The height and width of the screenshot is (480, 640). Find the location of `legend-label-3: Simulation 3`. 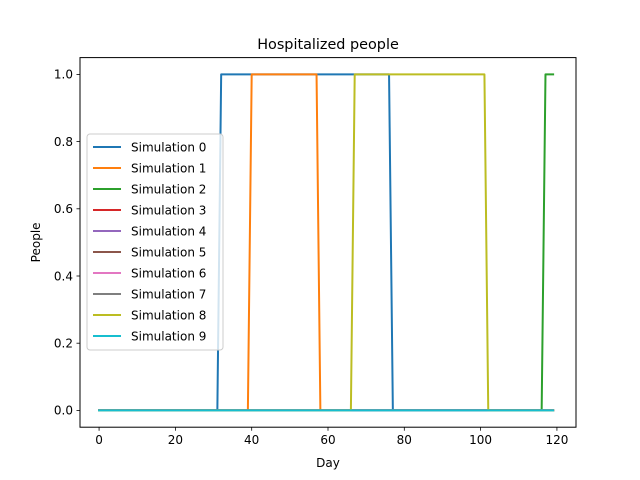

legend-label-3: Simulation 3 is located at coordinates (168, 210).